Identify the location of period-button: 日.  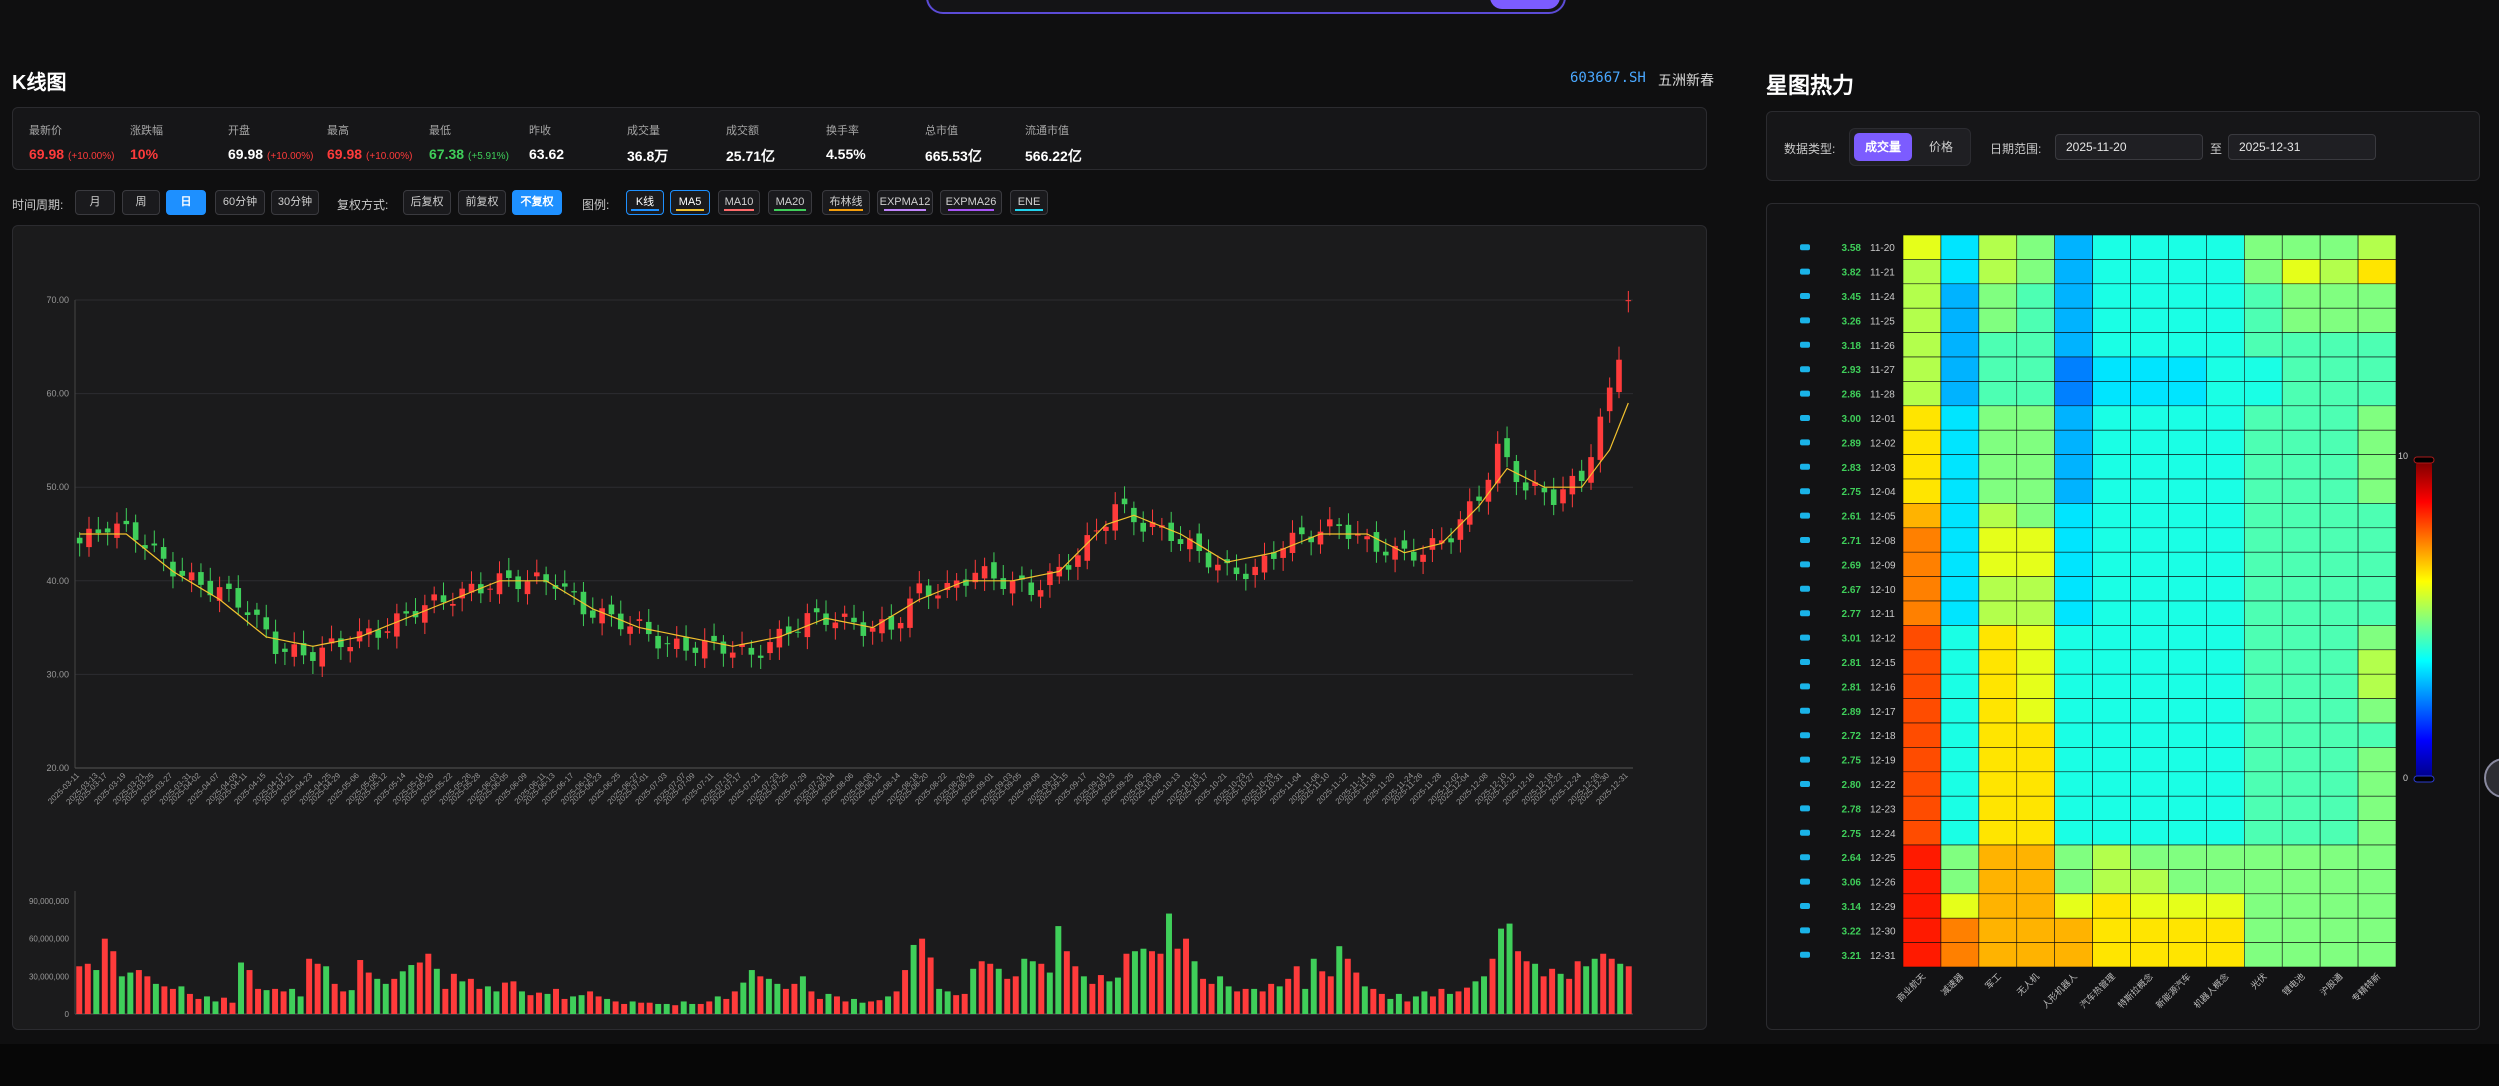
(186, 202).